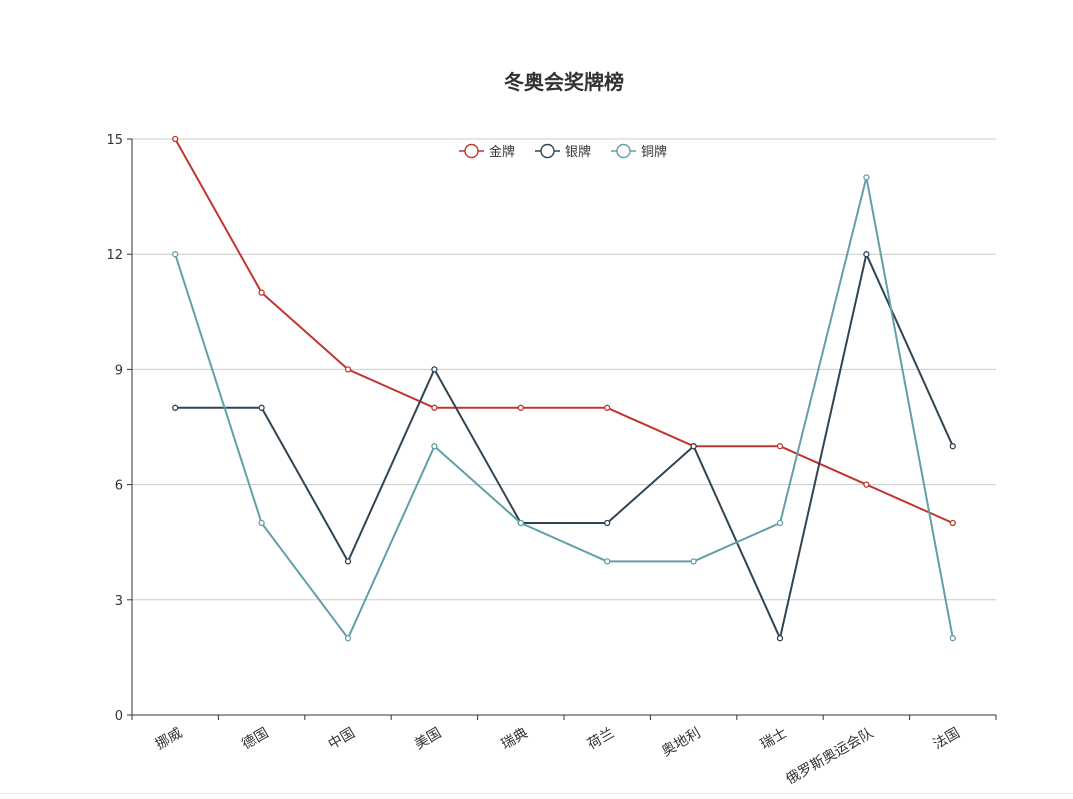 This screenshot has height=799, width=1073. Describe the element at coordinates (255, 739) in the screenshot. I see `x-tick-label: 德国` at that location.